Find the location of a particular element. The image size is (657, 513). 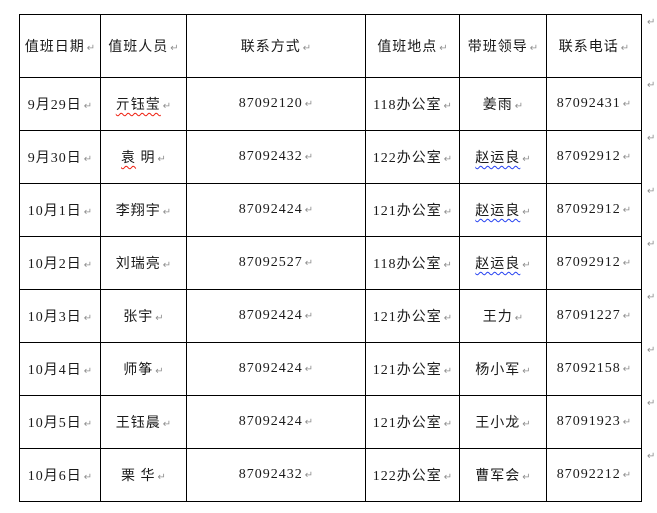

cell-person: 张宇 ↵ is located at coordinates (143, 316).